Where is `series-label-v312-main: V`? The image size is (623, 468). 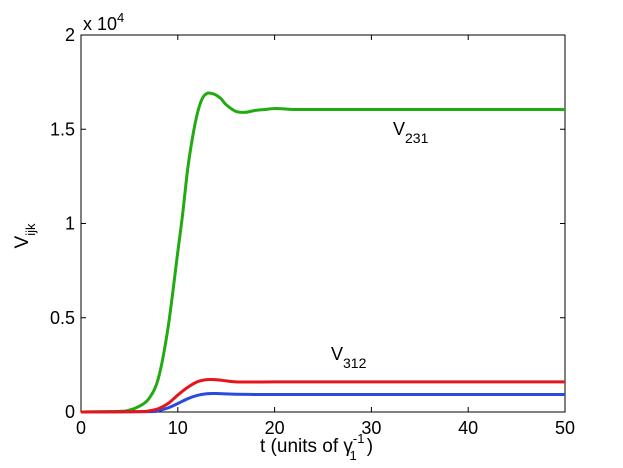 series-label-v312-main: V is located at coordinates (337, 354).